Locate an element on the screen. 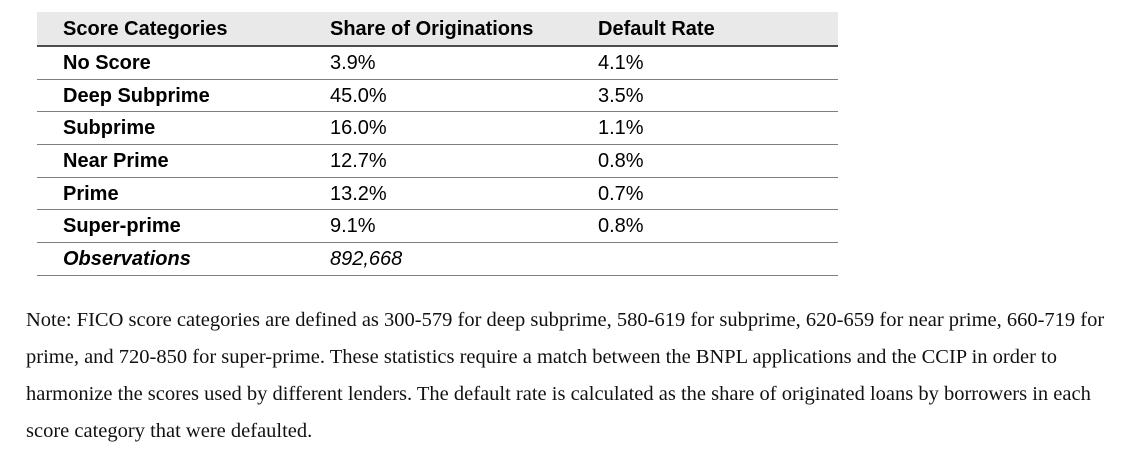 The height and width of the screenshot is (450, 1134). observations-value: 892,668 is located at coordinates (366, 258).